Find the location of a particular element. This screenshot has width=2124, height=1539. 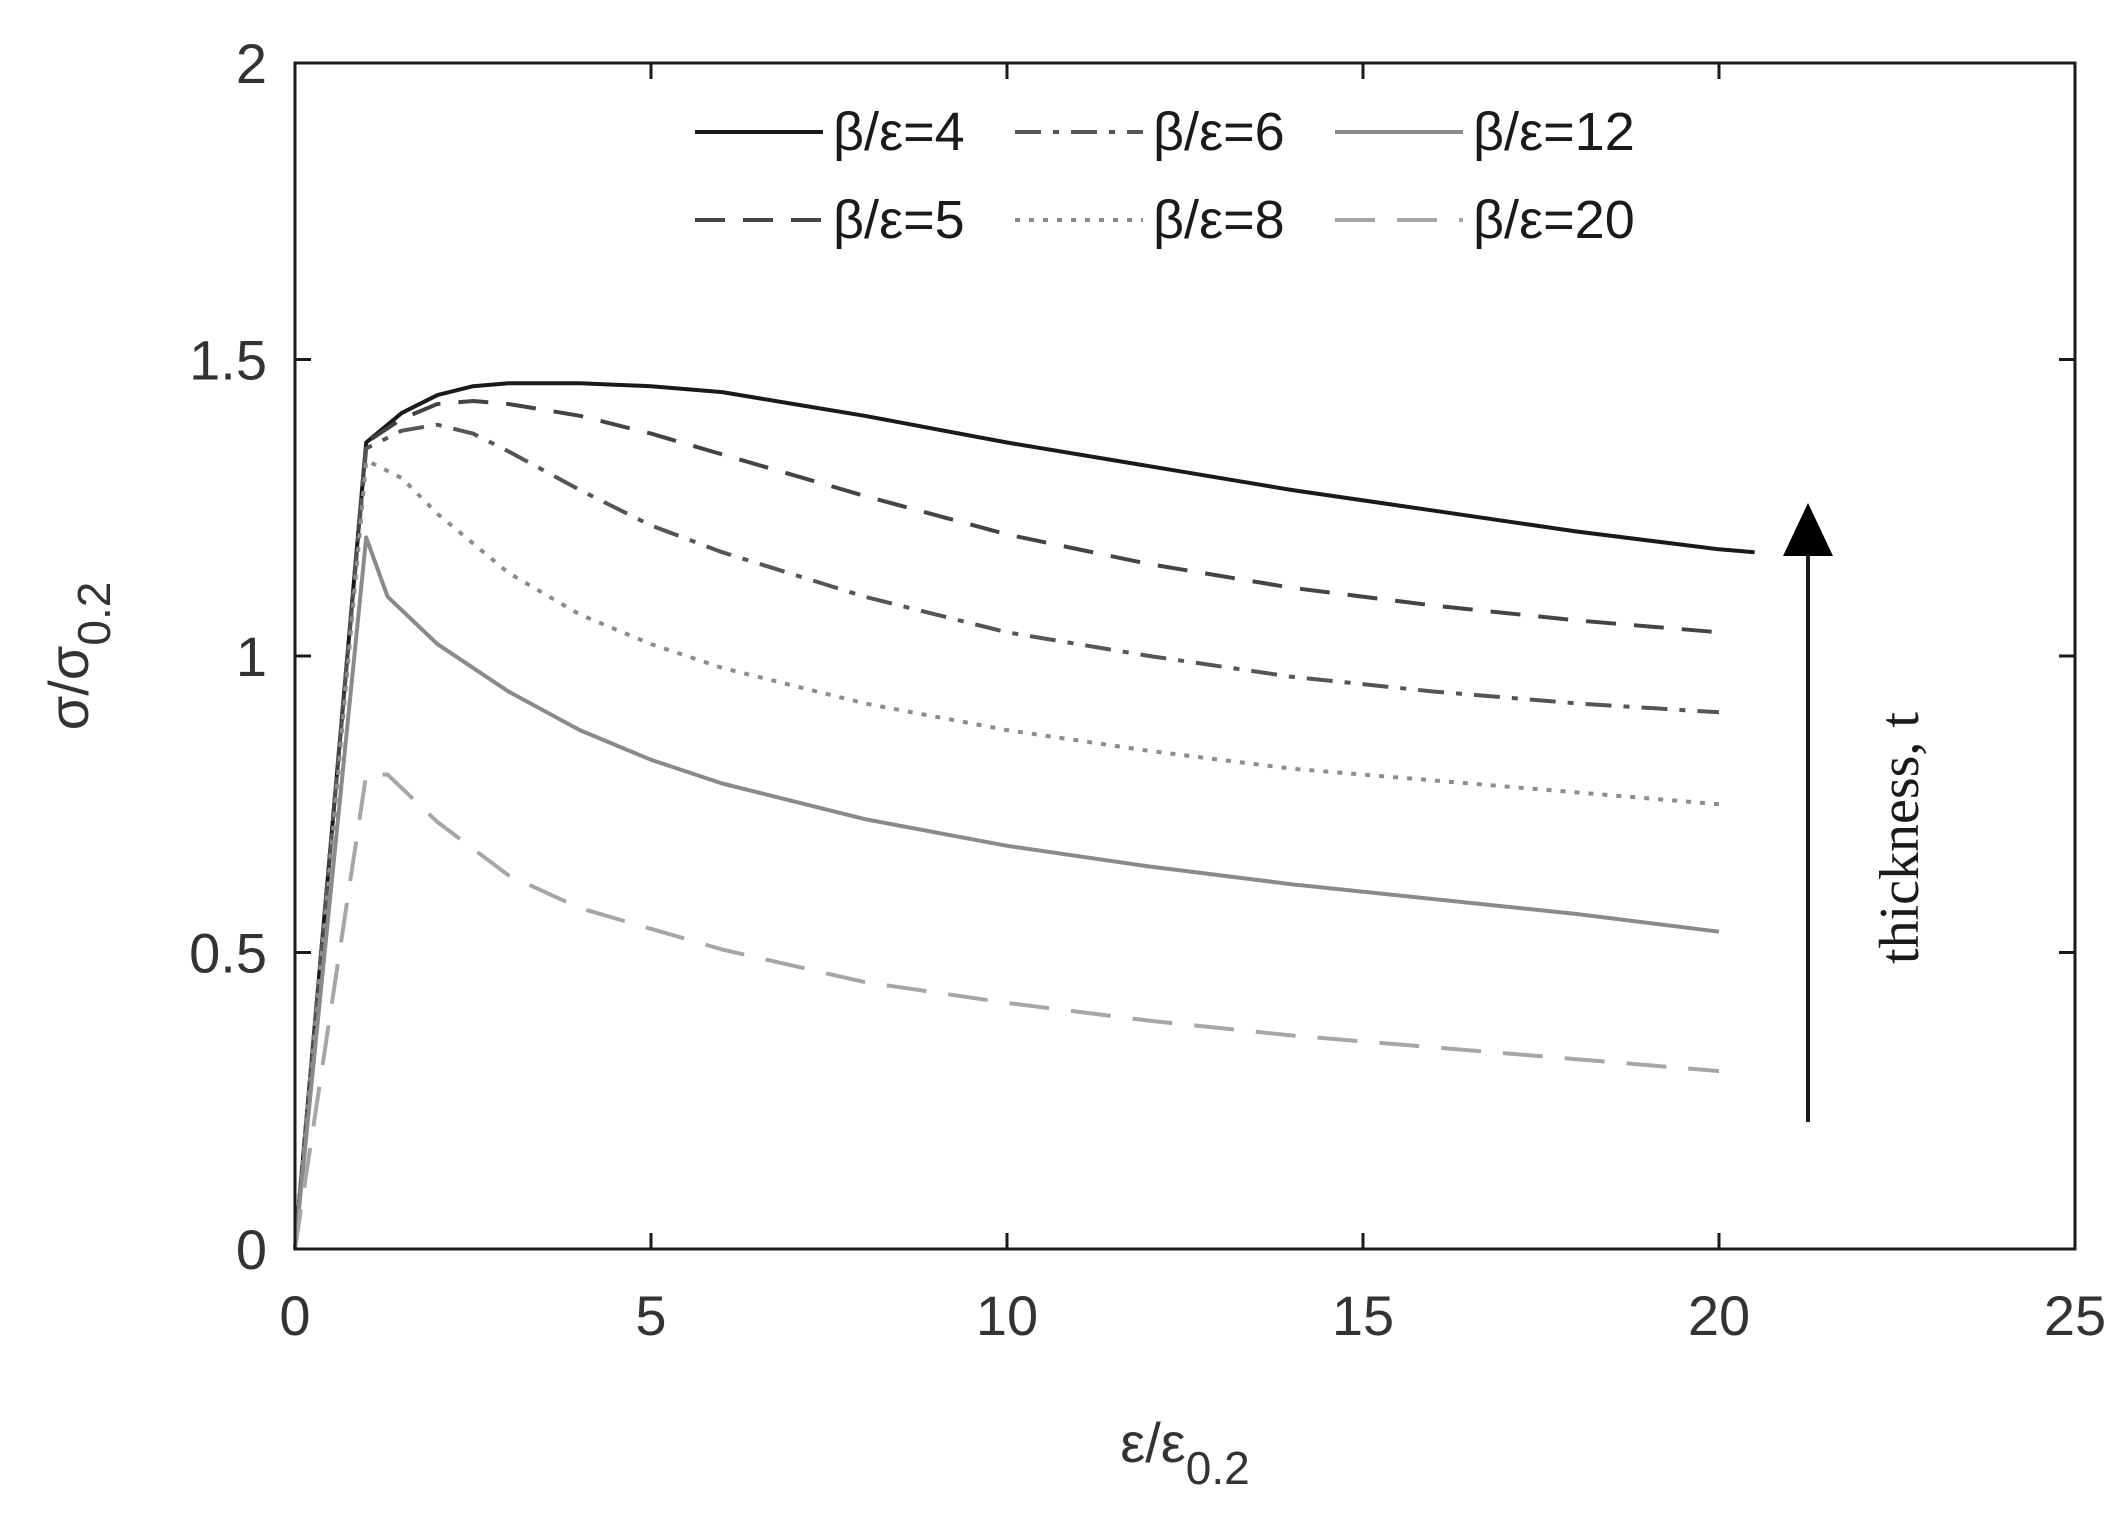

y-tick-label: 1.5 is located at coordinates (228, 360).